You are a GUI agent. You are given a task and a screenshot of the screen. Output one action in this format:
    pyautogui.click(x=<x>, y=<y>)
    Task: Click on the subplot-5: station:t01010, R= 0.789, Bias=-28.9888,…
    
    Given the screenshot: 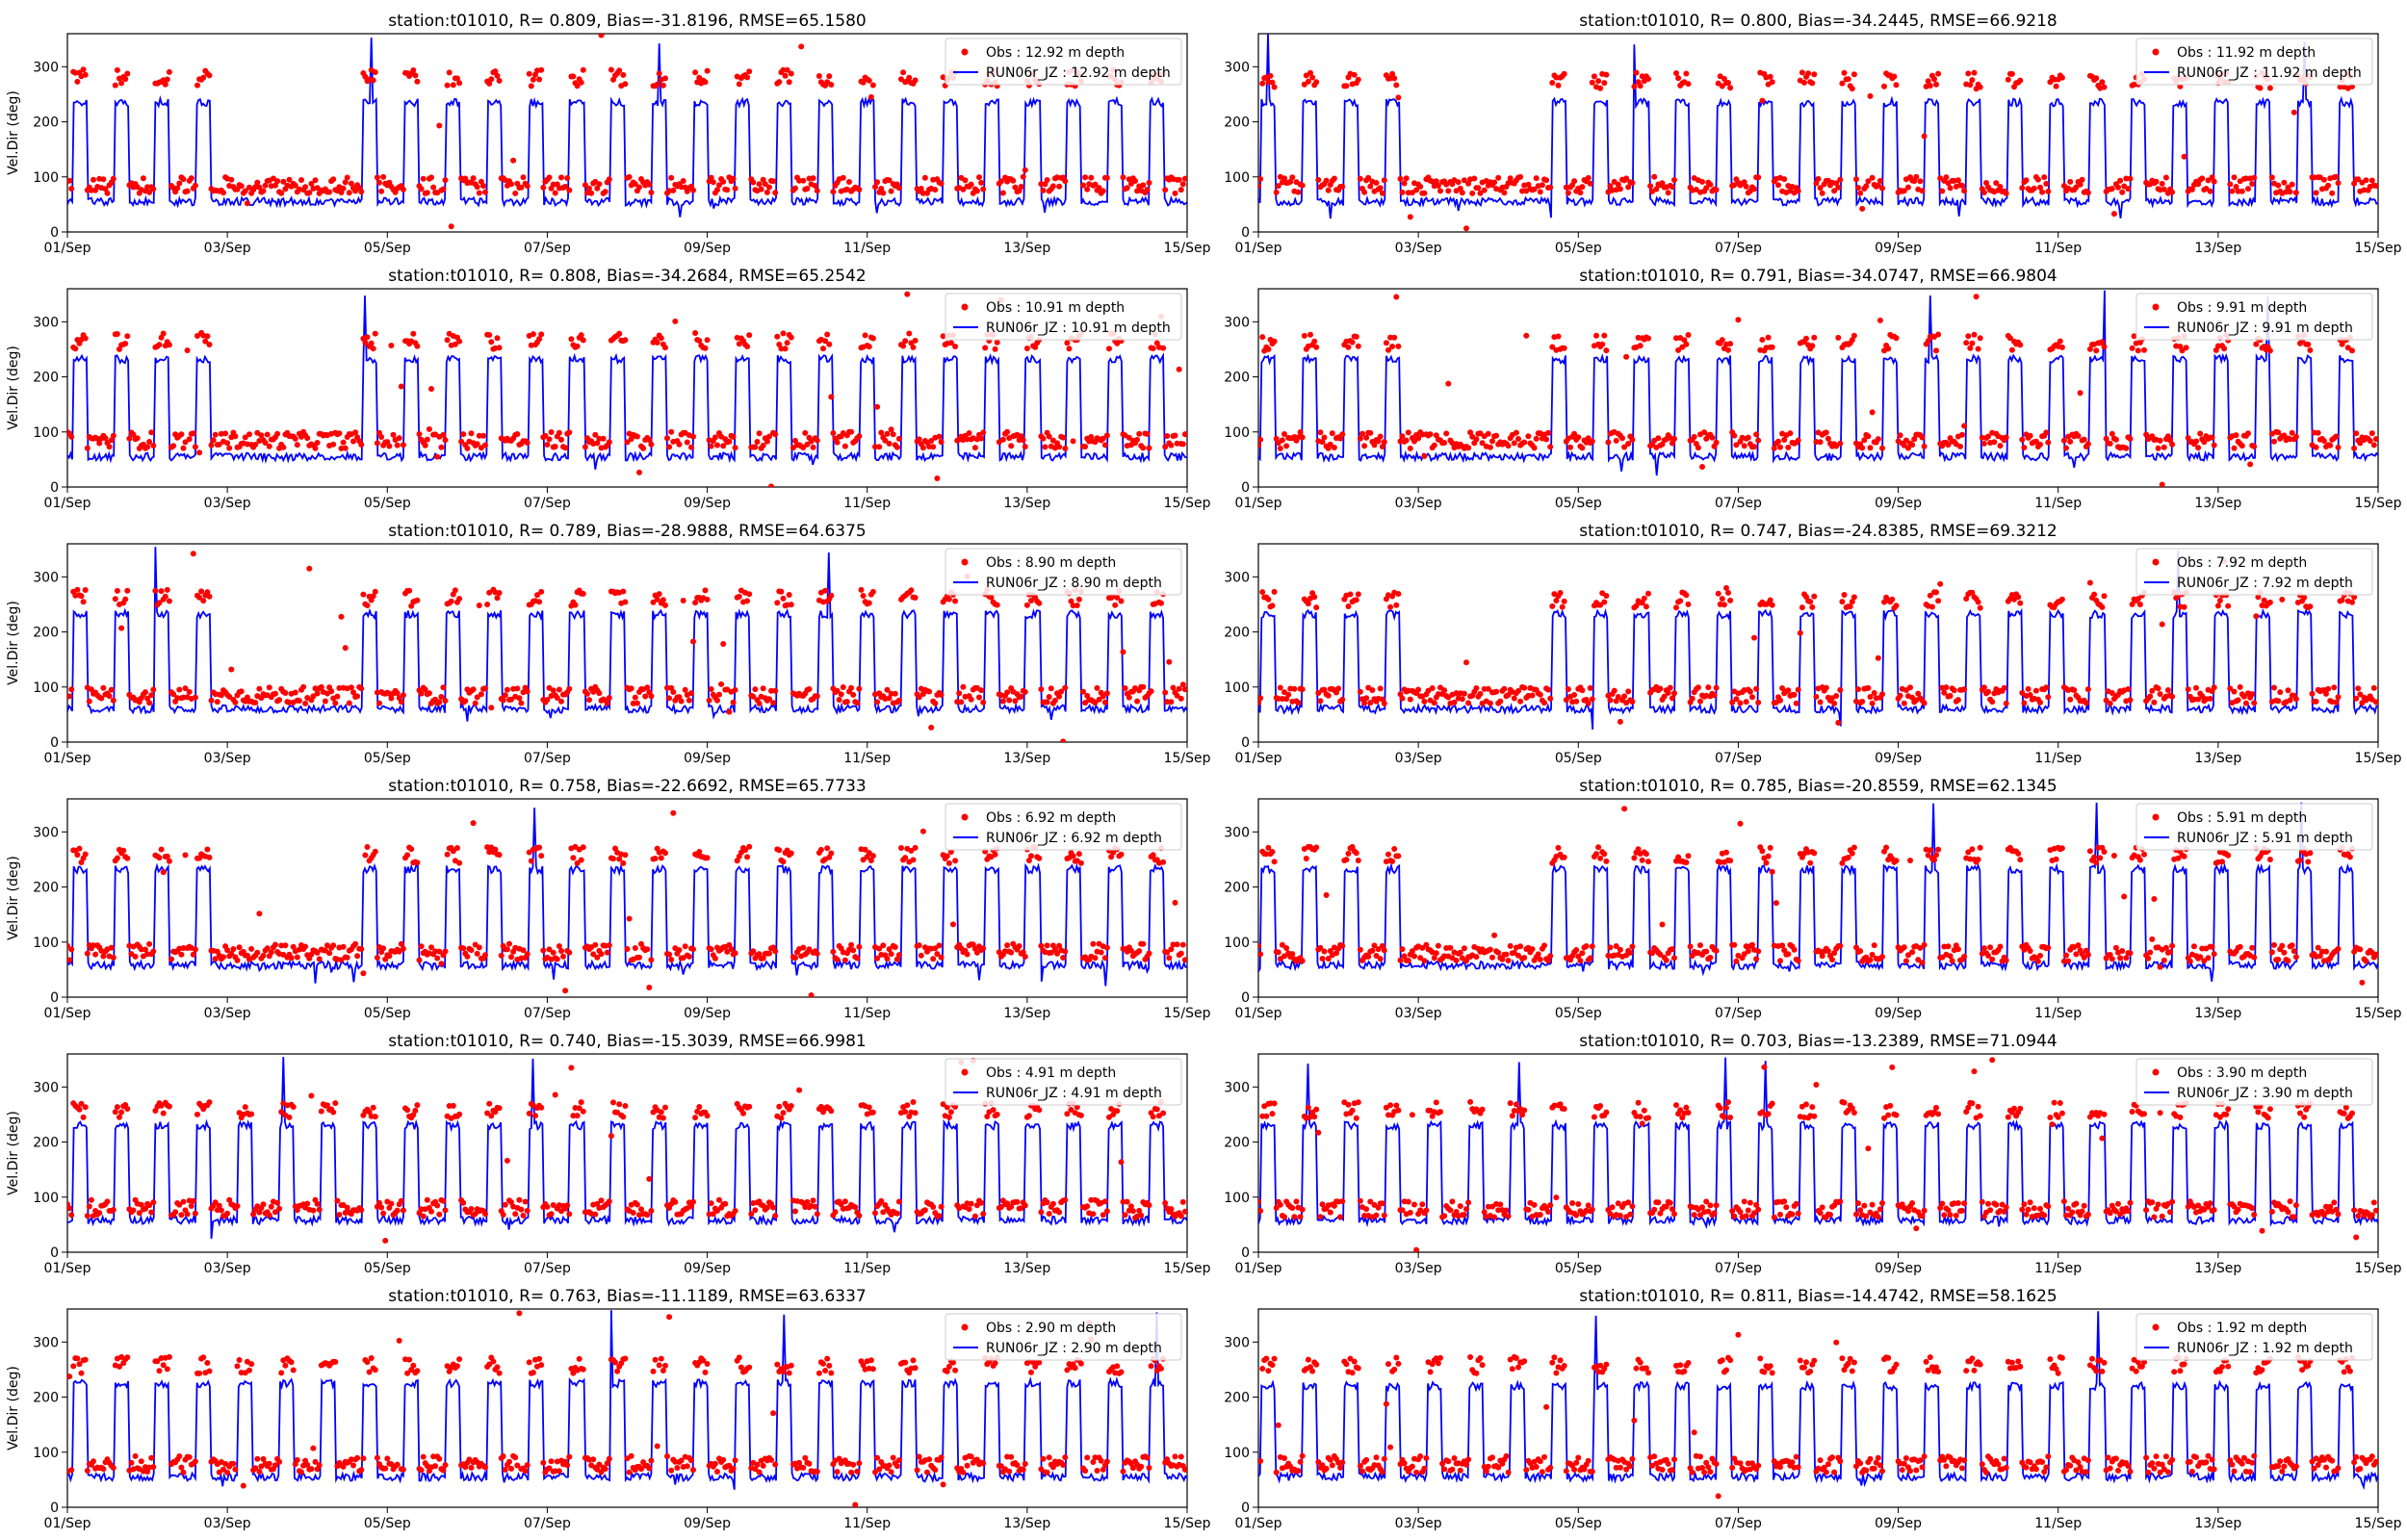 What is the action you would take?
    pyautogui.click(x=608, y=644)
    